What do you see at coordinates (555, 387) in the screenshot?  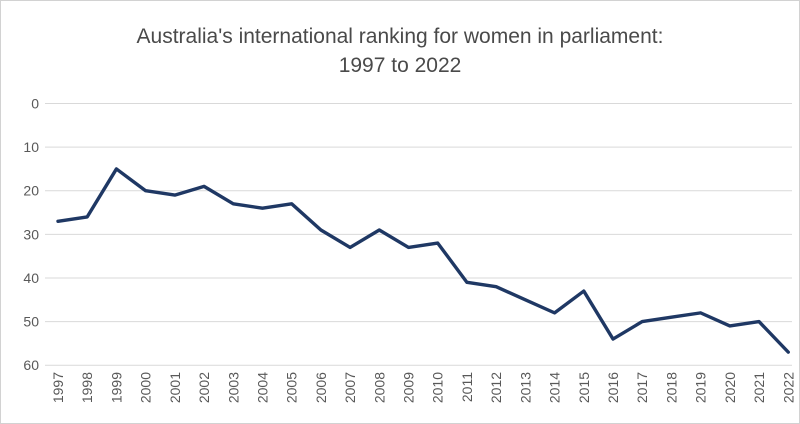 I see `x-axis-tick-label: 2014` at bounding box center [555, 387].